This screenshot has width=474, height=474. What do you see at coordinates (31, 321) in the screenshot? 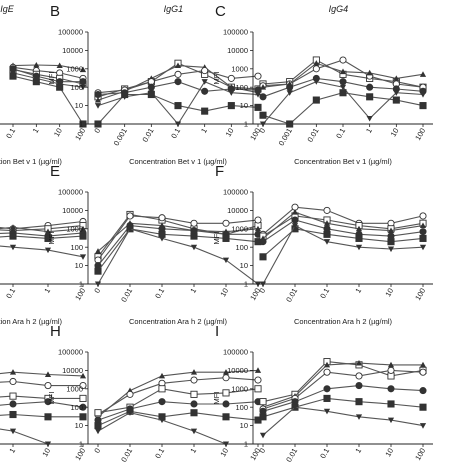
I see `x-axis-label: Concentration Ara h 2 (µg/ml)` at bounding box center [31, 321].